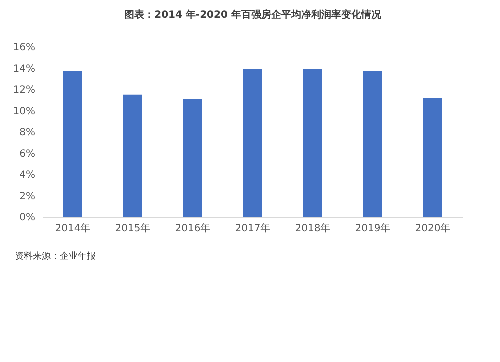 This screenshot has width=500, height=362. Describe the element at coordinates (193, 228) in the screenshot. I see `x-tick-label: 2016年` at that location.